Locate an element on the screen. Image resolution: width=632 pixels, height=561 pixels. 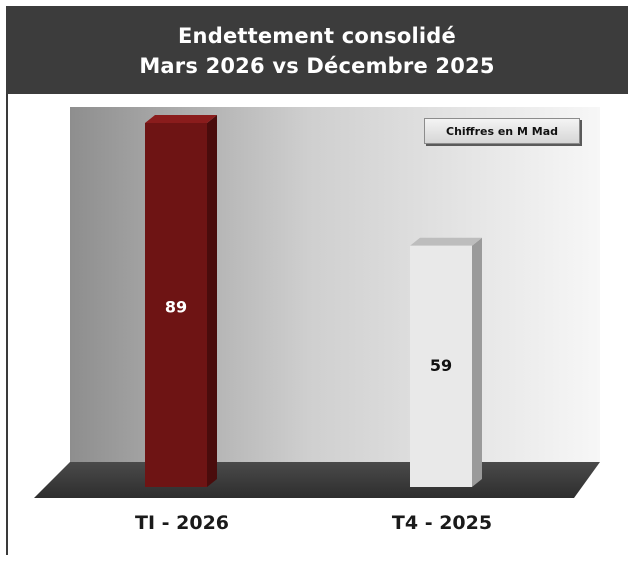
x-tick-label-1: T4 - 2025 is located at coordinates (442, 523).